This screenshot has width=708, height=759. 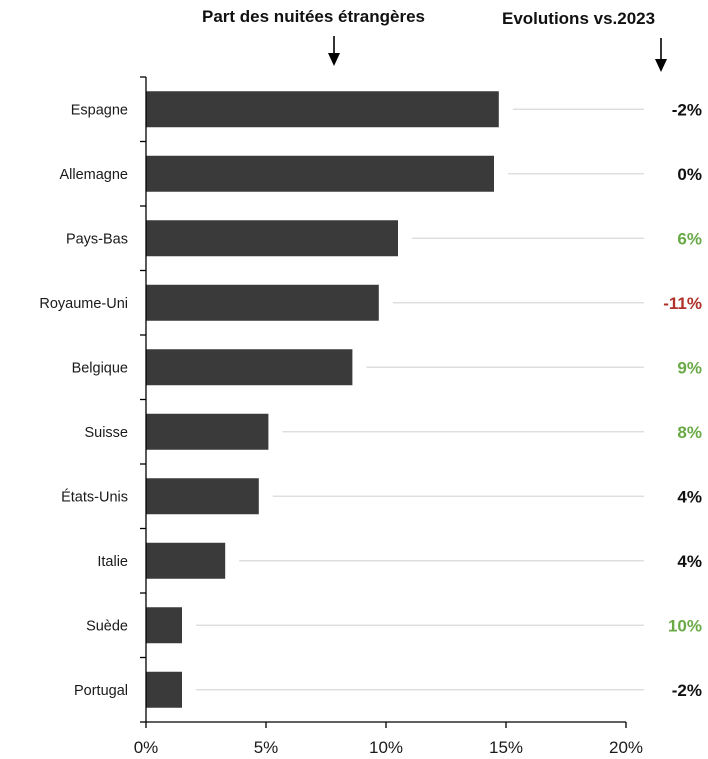 I want to click on evolution-label: 9%, so click(x=689, y=367).